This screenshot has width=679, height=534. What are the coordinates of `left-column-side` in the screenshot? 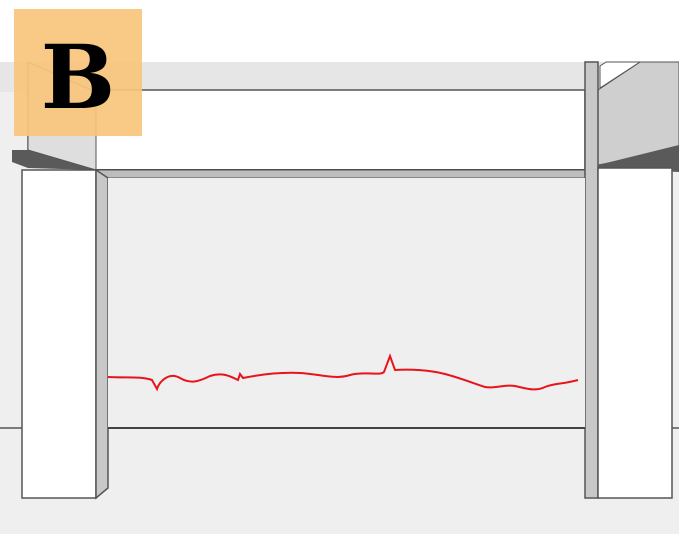 It's located at (102, 334).